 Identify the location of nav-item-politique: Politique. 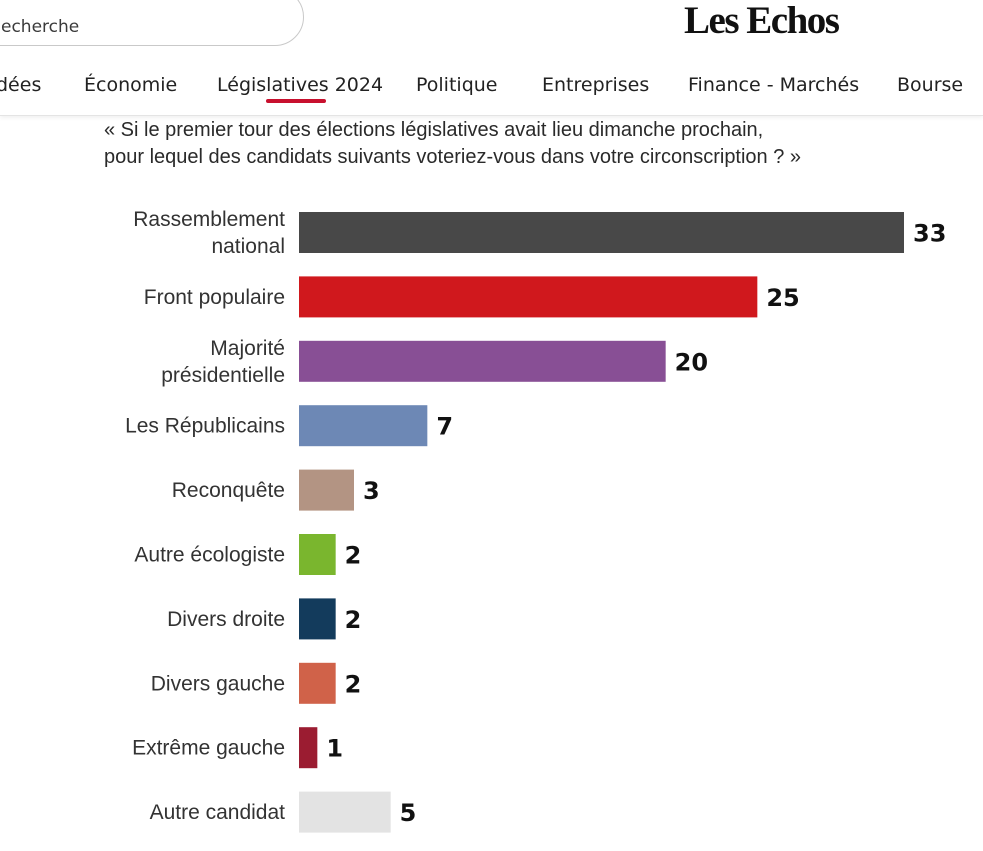
(457, 85).